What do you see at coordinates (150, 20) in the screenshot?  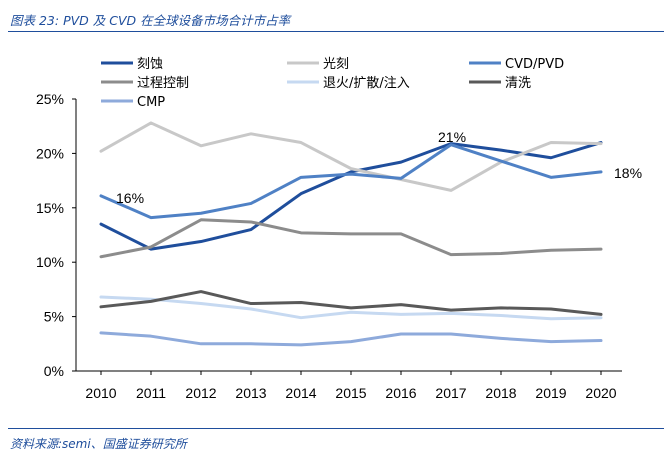 I see `figure-caption-text: 图表 23: PVD 及 CVD 在全球设备市场合计市占率` at bounding box center [150, 20].